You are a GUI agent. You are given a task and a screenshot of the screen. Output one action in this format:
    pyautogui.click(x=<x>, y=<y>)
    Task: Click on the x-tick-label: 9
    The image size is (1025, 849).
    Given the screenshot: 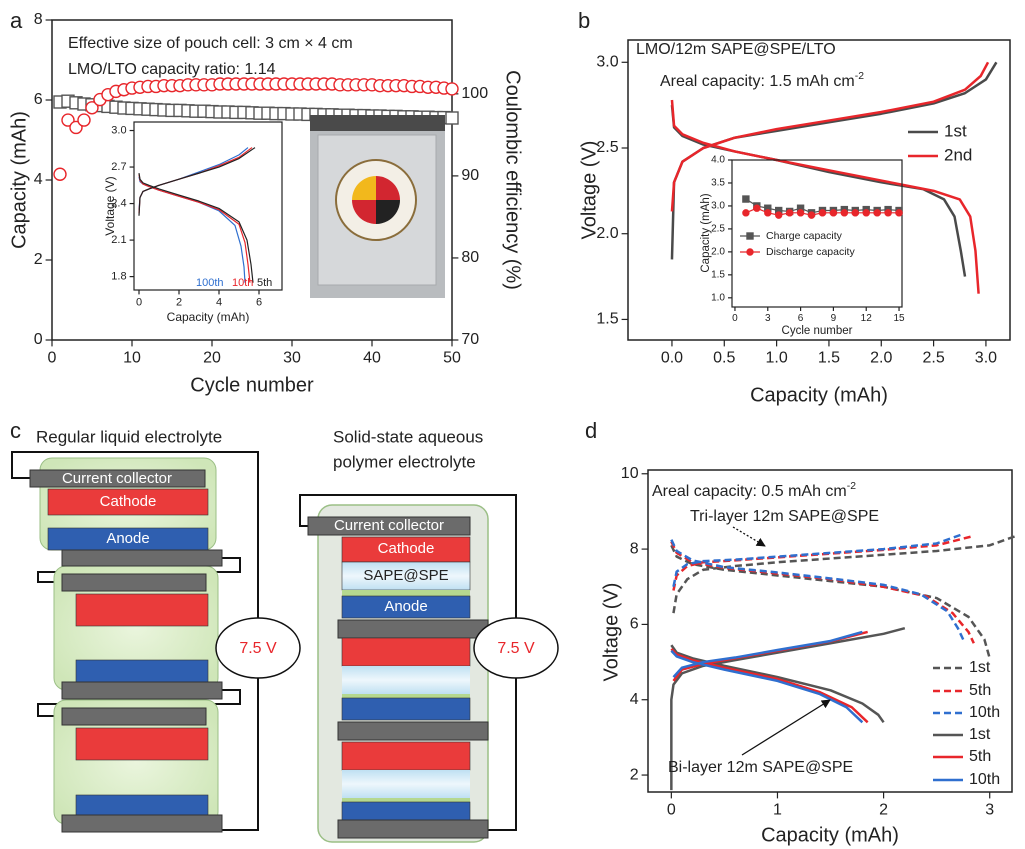 What is the action you would take?
    pyautogui.click(x=834, y=318)
    